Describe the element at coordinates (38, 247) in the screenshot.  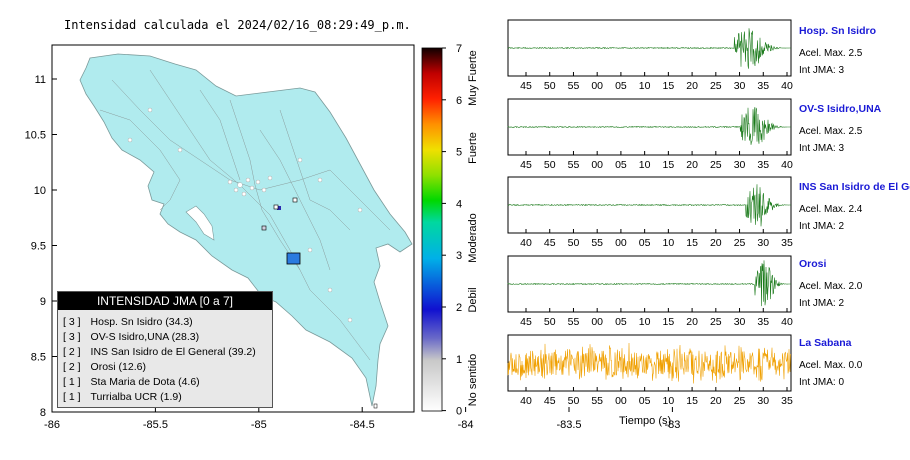
I see `map-y-tick-label: 9.5` at that location.